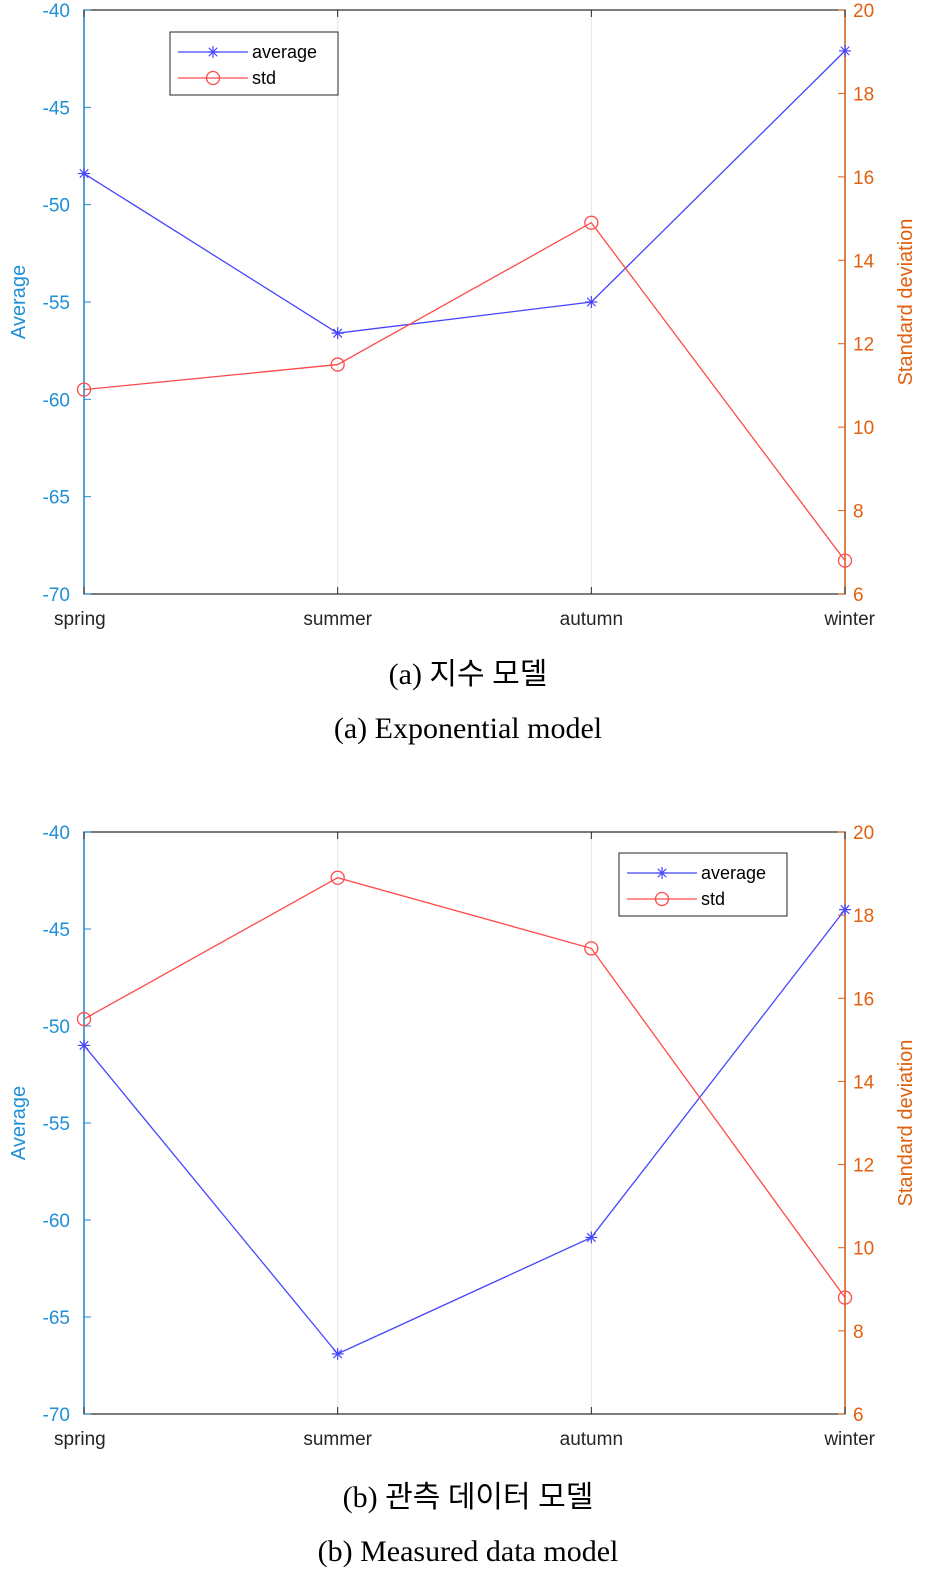 This screenshot has height=1579, width=936. What do you see at coordinates (468, 674) in the screenshot?
I see `caption-korean: (a) 지수 모델` at bounding box center [468, 674].